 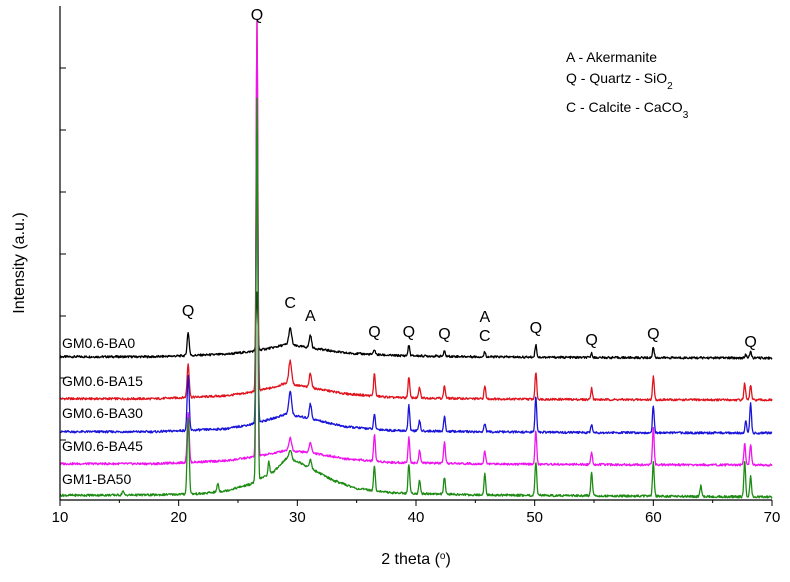 What do you see at coordinates (188, 311) in the screenshot?
I see `peak-annotation-Q-0: Q` at bounding box center [188, 311].